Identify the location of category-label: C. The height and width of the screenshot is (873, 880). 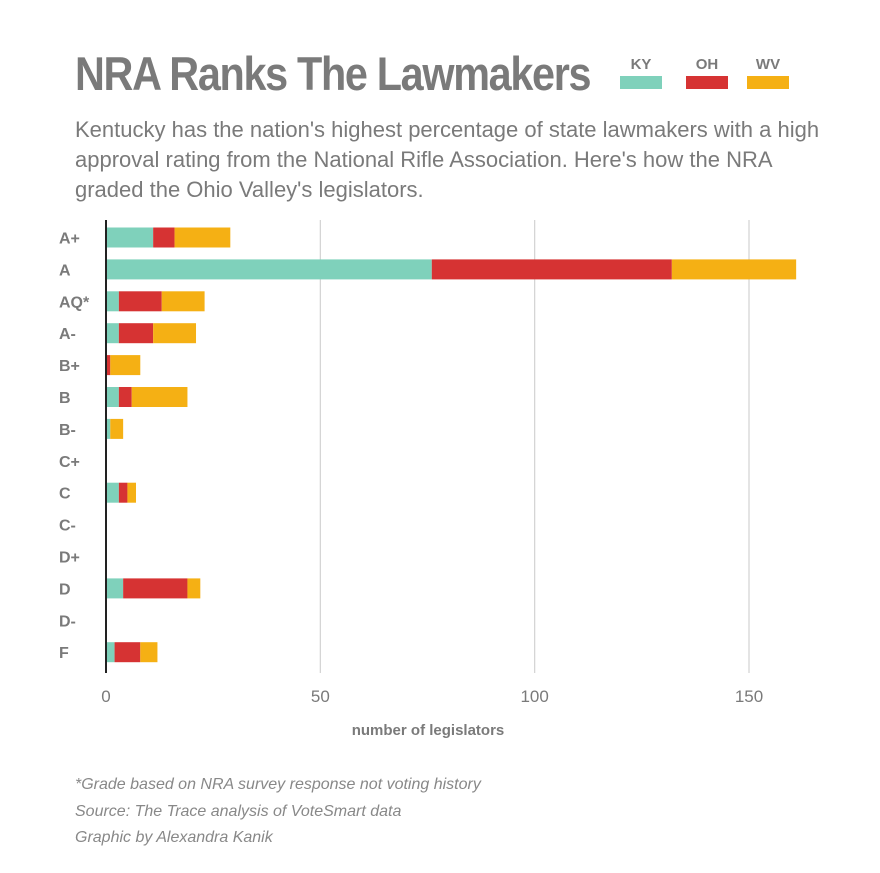
(65, 494).